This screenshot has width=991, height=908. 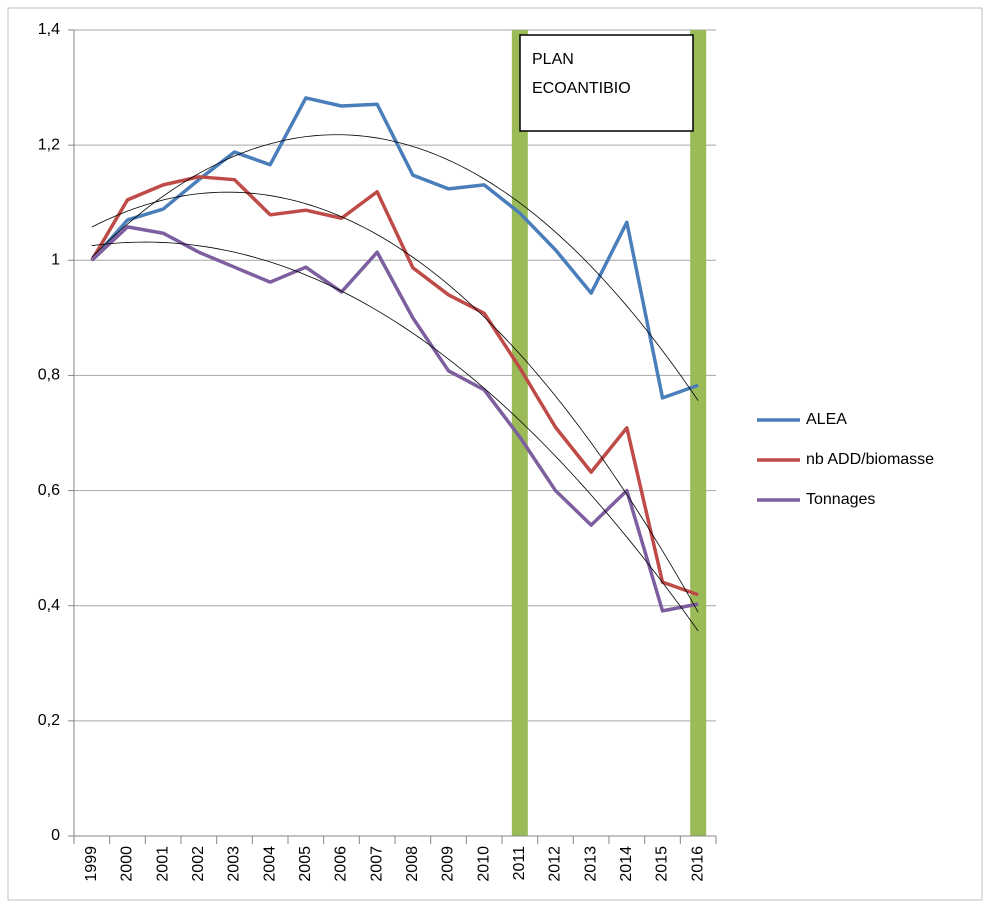 I want to click on x-tick-label: 2010, so click(x=483, y=864).